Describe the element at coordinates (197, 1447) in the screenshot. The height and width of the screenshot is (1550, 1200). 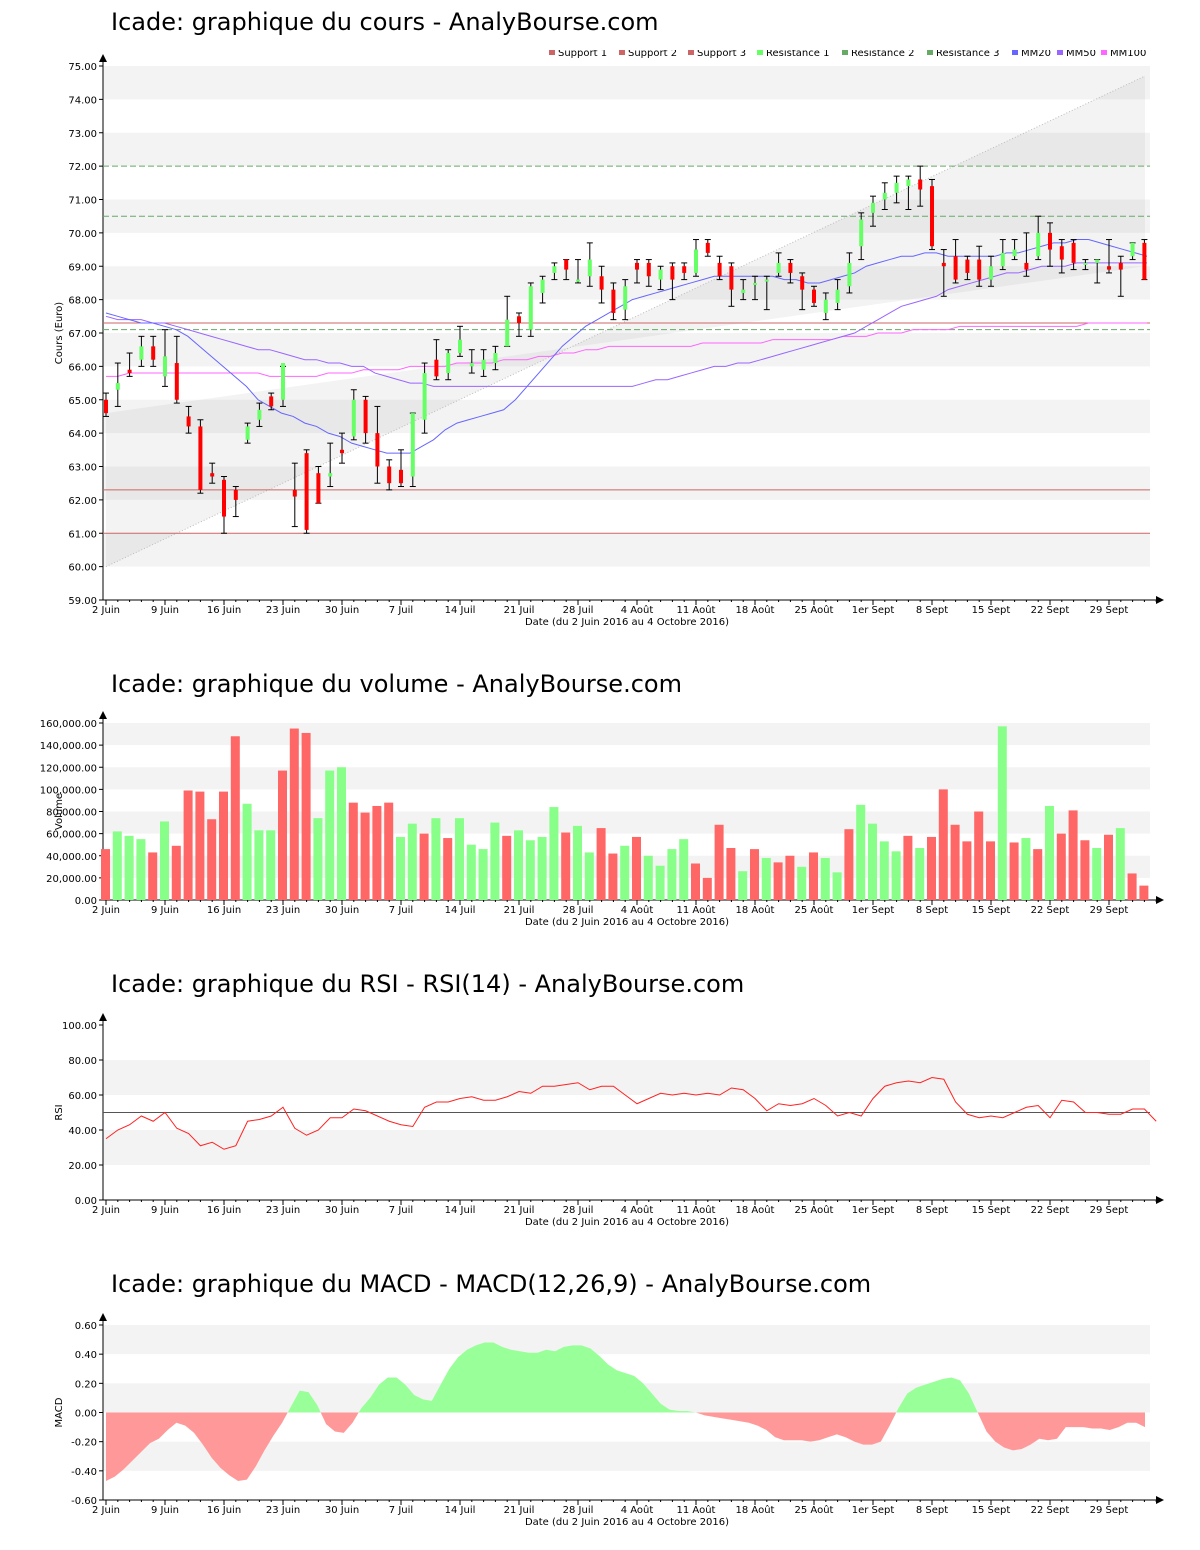
I see `macd-negative-area` at that location.